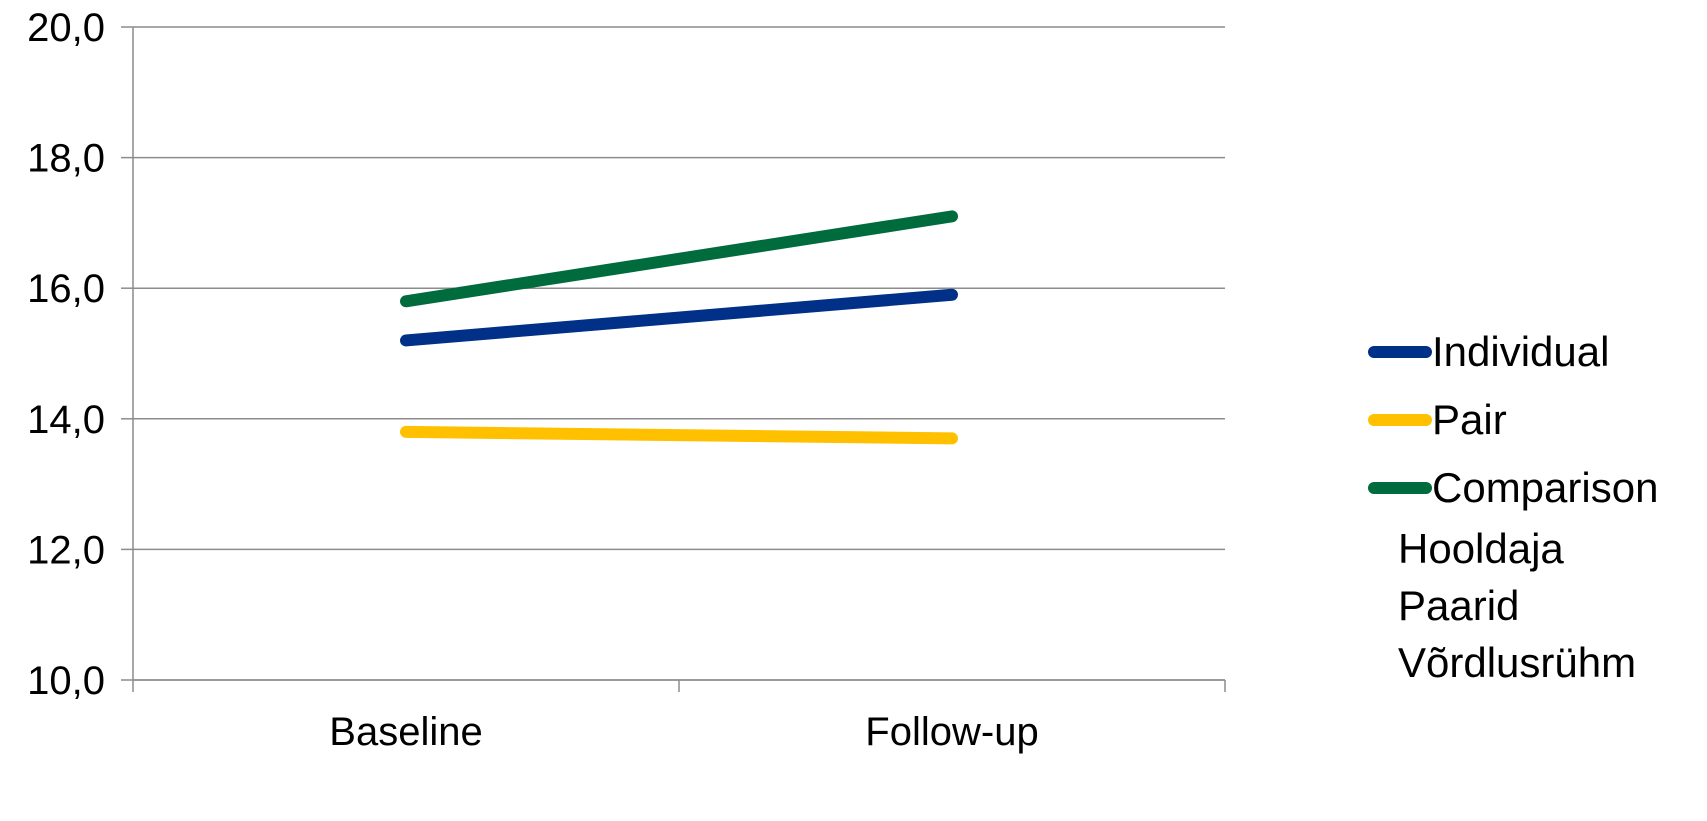 Image resolution: width=1707 pixels, height=821 pixels. What do you see at coordinates (66, 420) in the screenshot?
I see `y-tick-label: 14,0` at bounding box center [66, 420].